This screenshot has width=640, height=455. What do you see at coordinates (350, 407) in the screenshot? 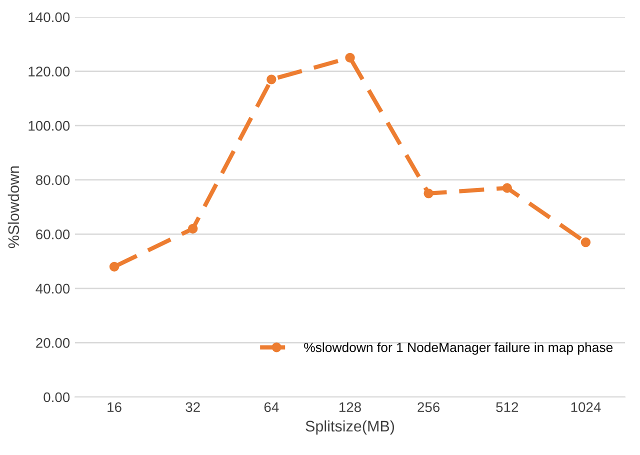
I see `x-tick-label: 128` at bounding box center [350, 407].